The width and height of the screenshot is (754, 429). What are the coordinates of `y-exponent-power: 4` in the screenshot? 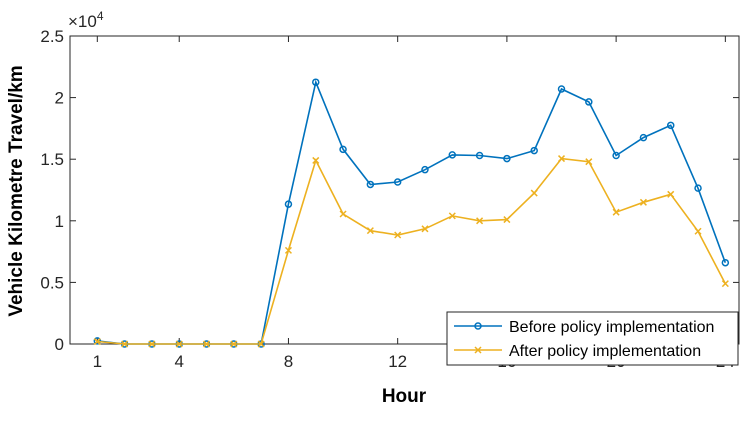 It's located at (100, 16).